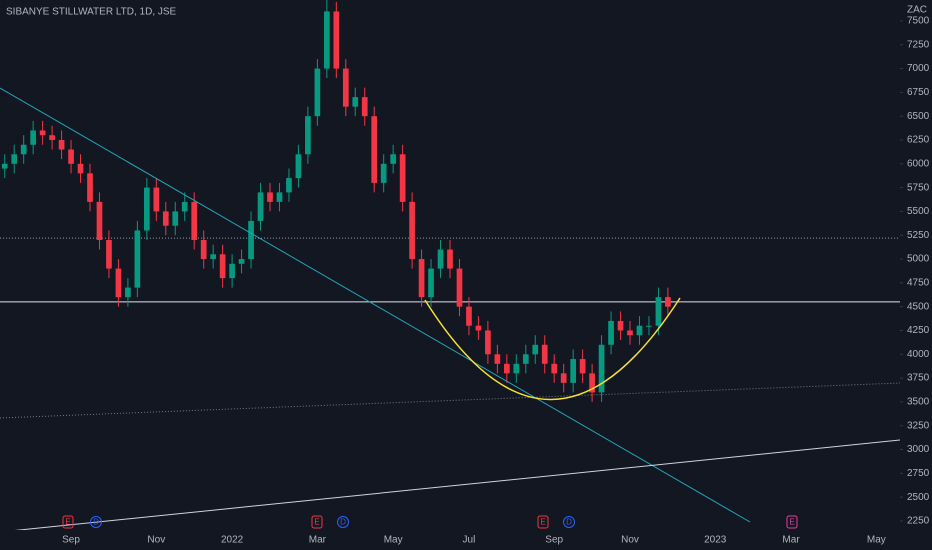 The image size is (932, 550). What do you see at coordinates (918, 187) in the screenshot?
I see `y-tick-label: 5750` at bounding box center [918, 187].